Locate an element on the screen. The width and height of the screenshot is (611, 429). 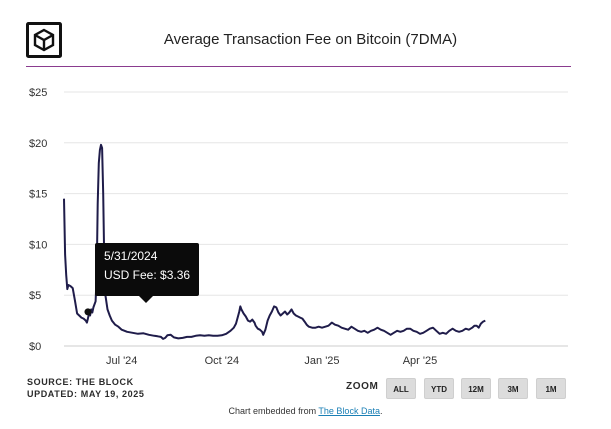
the-block-logo-icon is located at coordinates (44, 40).